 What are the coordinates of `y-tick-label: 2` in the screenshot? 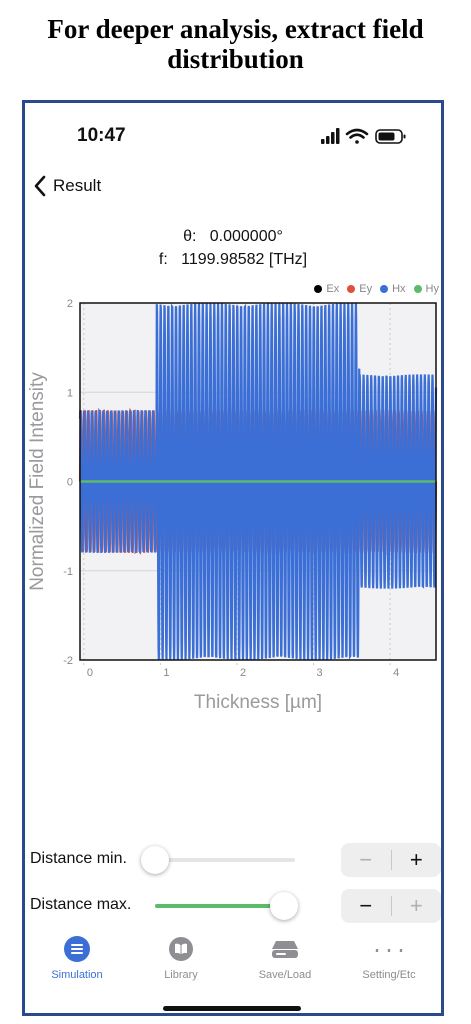 It's located at (70, 304).